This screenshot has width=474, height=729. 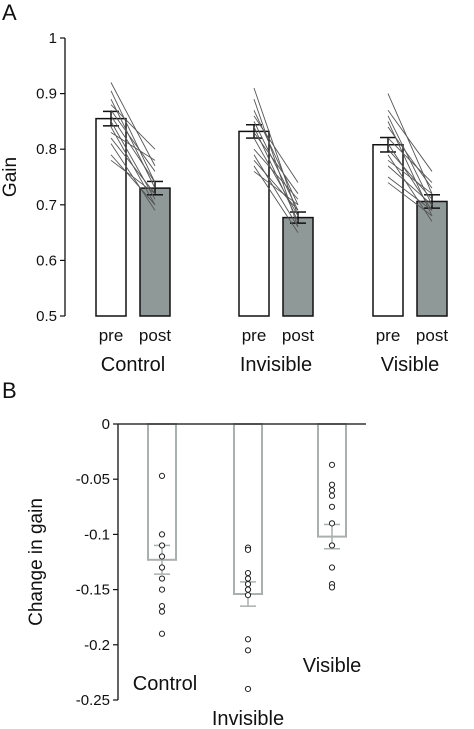 What do you see at coordinates (46, 316) in the screenshot?
I see `y-tick-label: 0.5` at bounding box center [46, 316].